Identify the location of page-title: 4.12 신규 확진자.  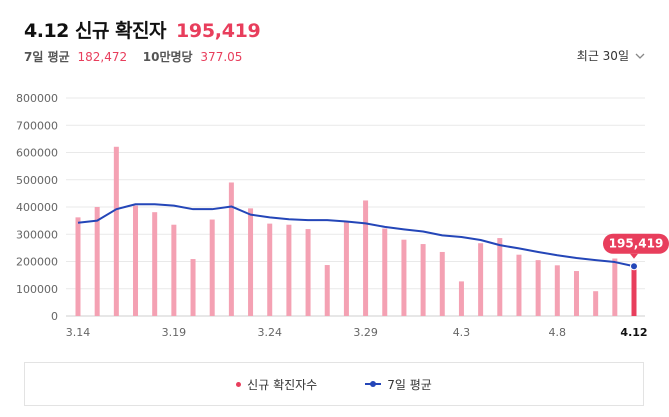
(95, 31).